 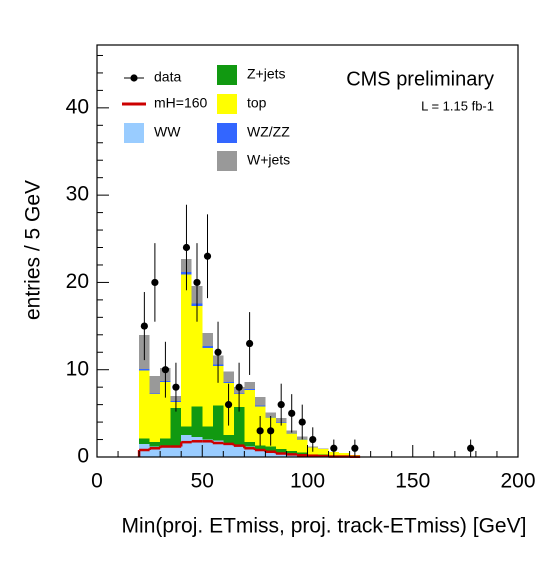 I want to click on legend-label: WW, so click(x=167, y=132).